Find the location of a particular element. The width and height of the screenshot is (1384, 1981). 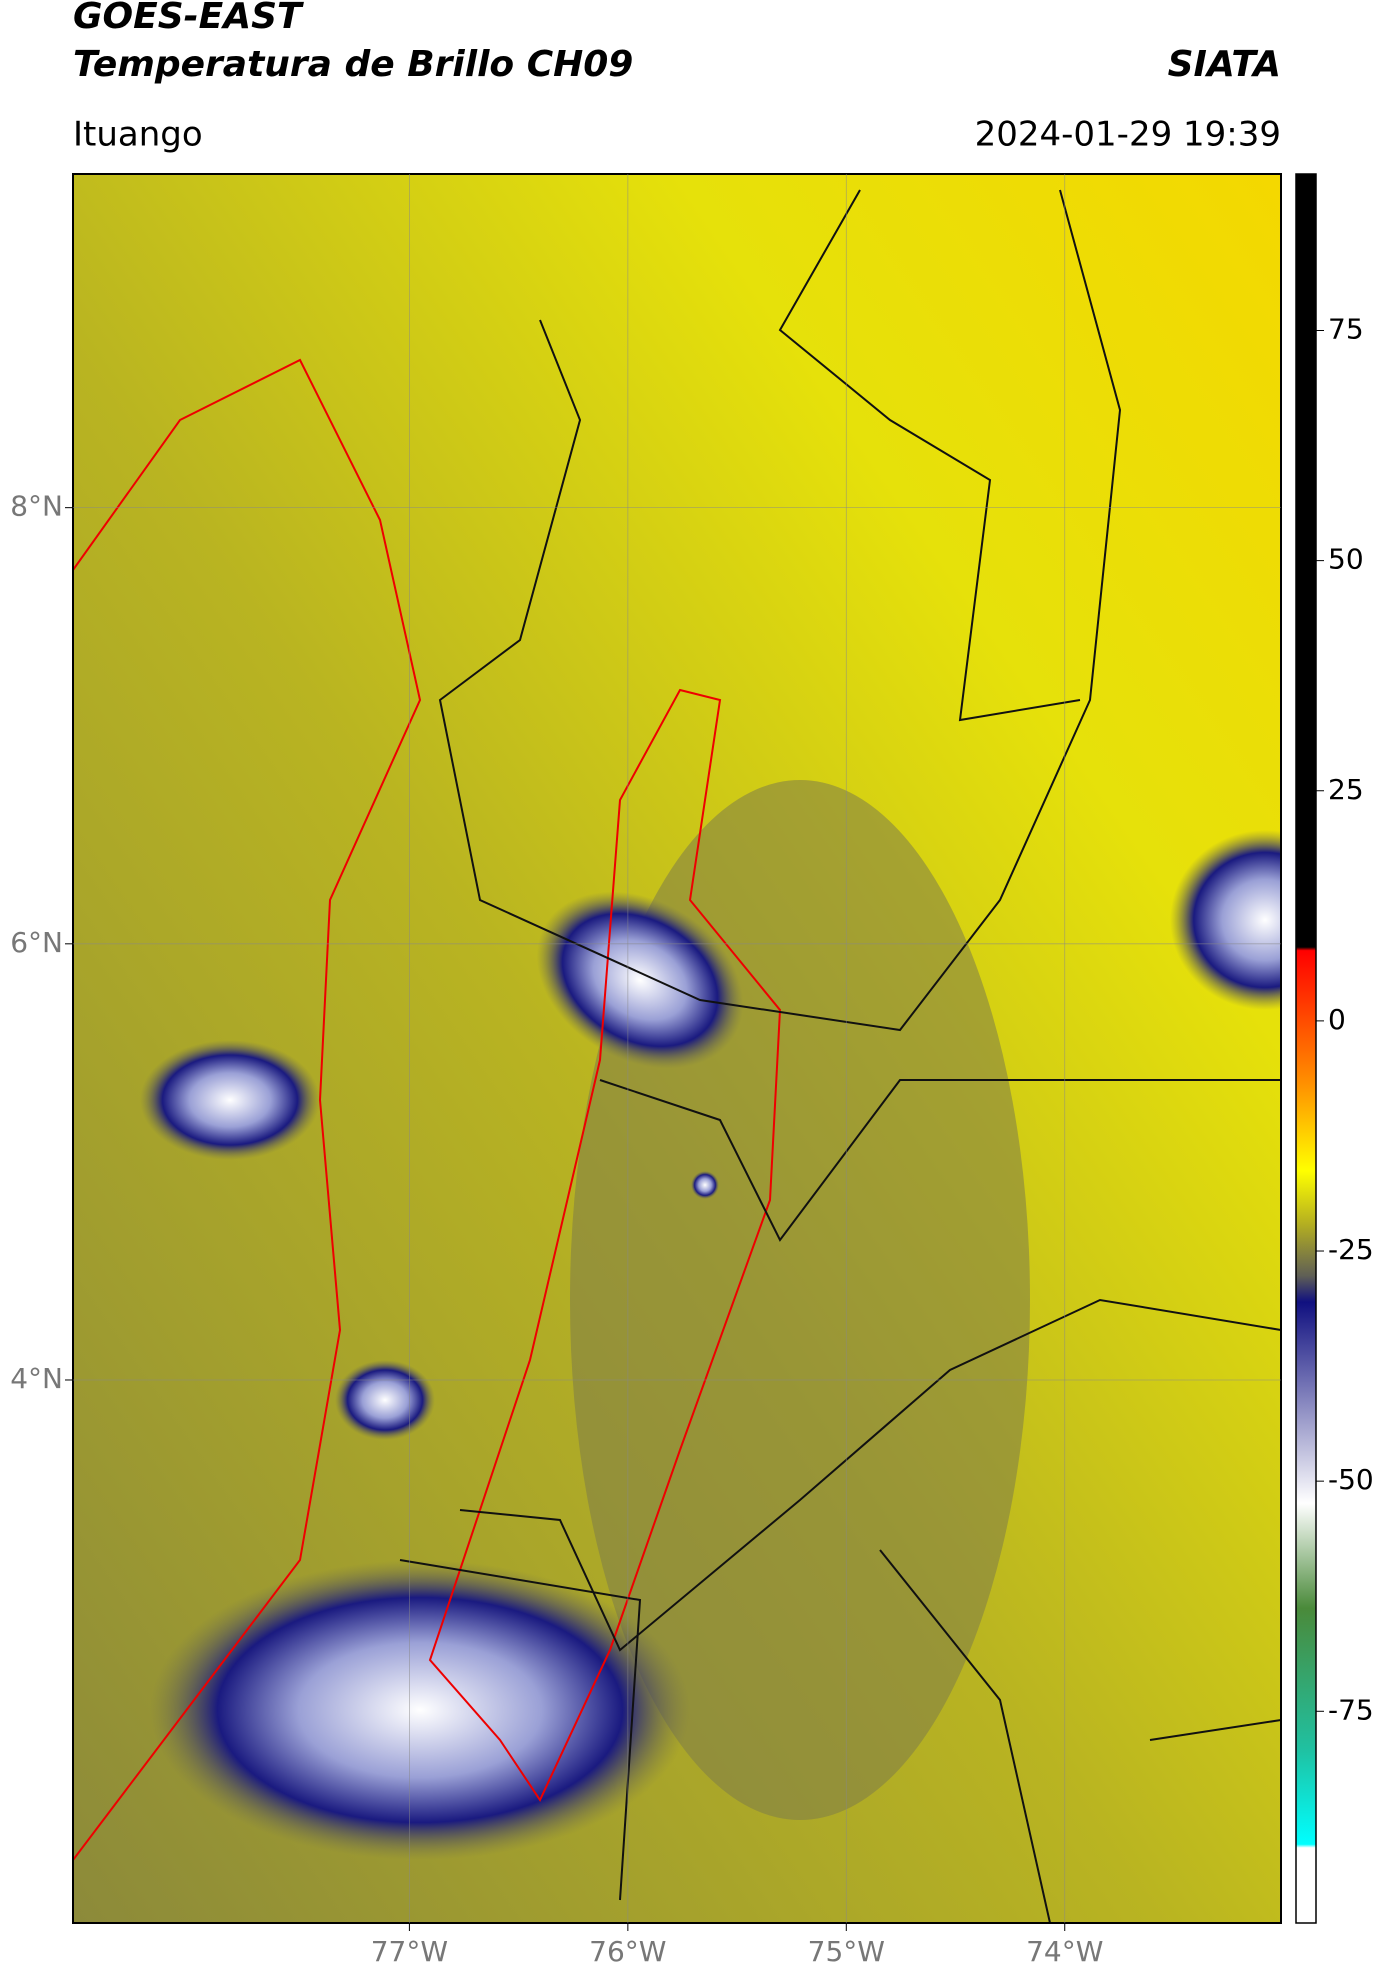

subtitle: Temperatura de Brillo CH09 is located at coordinates (353, 64).